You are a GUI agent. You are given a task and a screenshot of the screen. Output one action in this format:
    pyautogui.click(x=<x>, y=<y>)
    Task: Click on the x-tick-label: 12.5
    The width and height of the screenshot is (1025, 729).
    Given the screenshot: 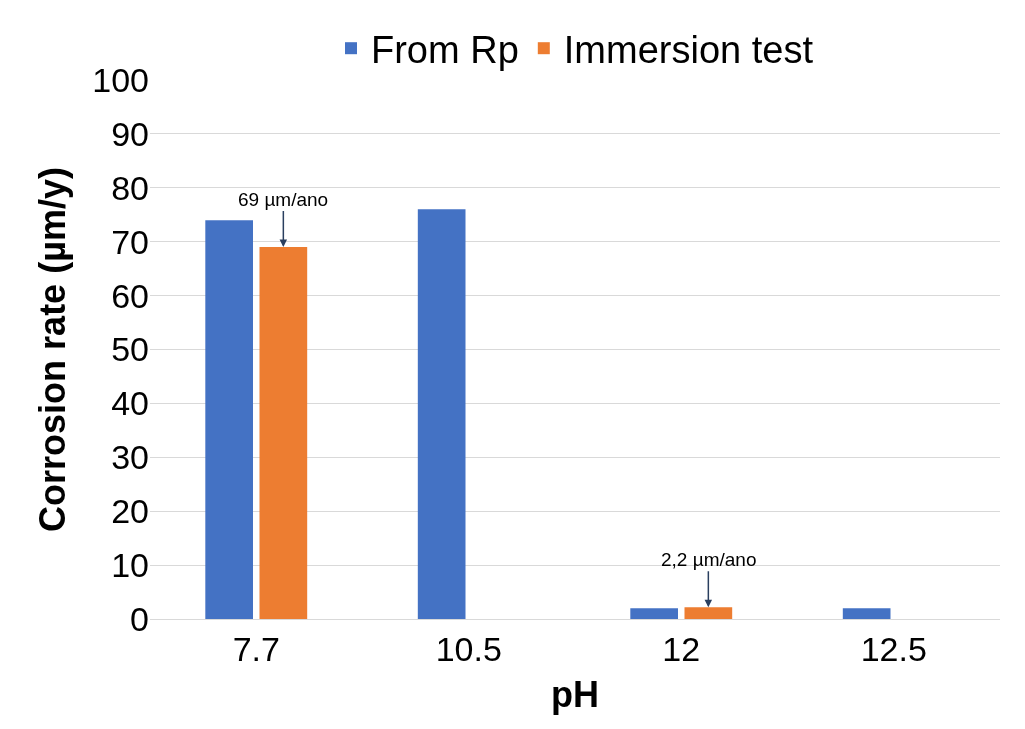 What is the action you would take?
    pyautogui.click(x=893, y=648)
    